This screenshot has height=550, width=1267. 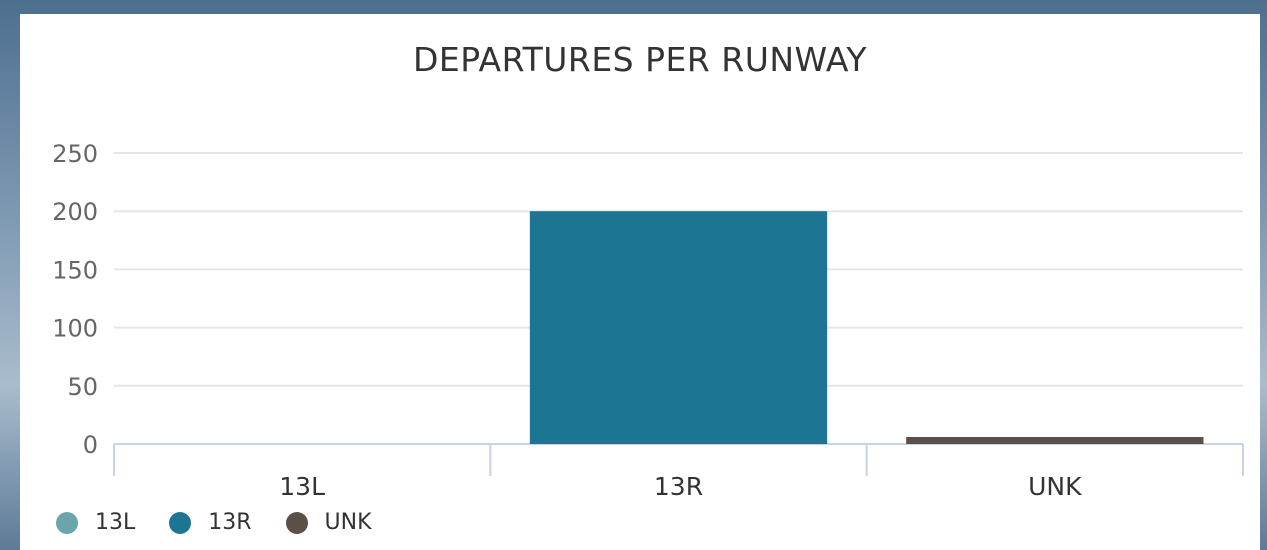 I want to click on legend-item-13l: 13L, so click(x=95, y=522).